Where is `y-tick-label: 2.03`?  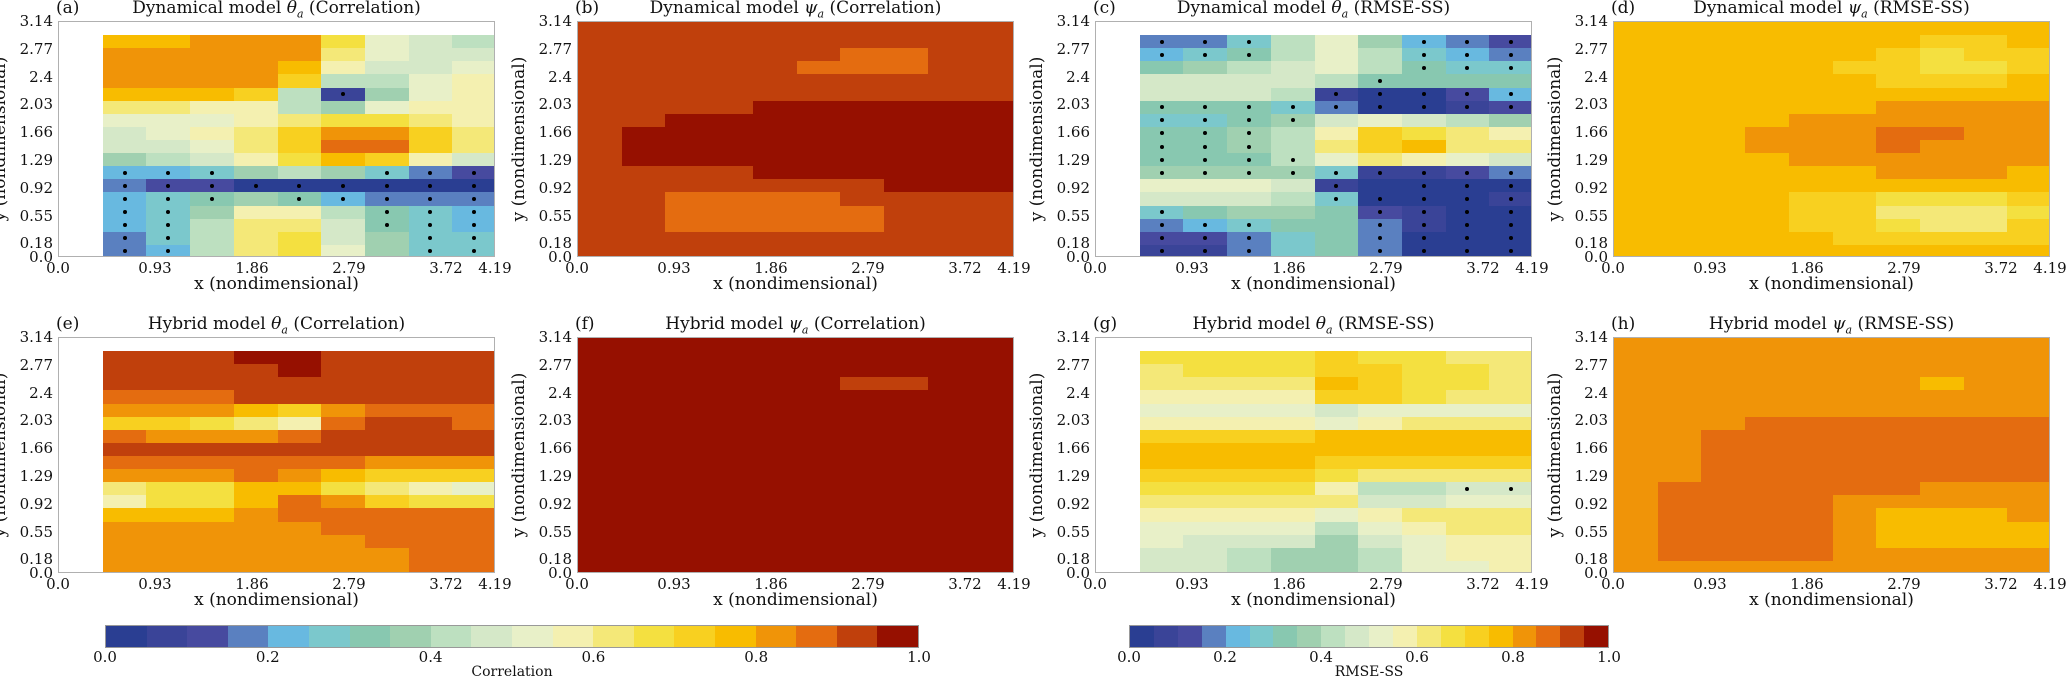
y-tick-label: 2.03 is located at coordinates (36, 420).